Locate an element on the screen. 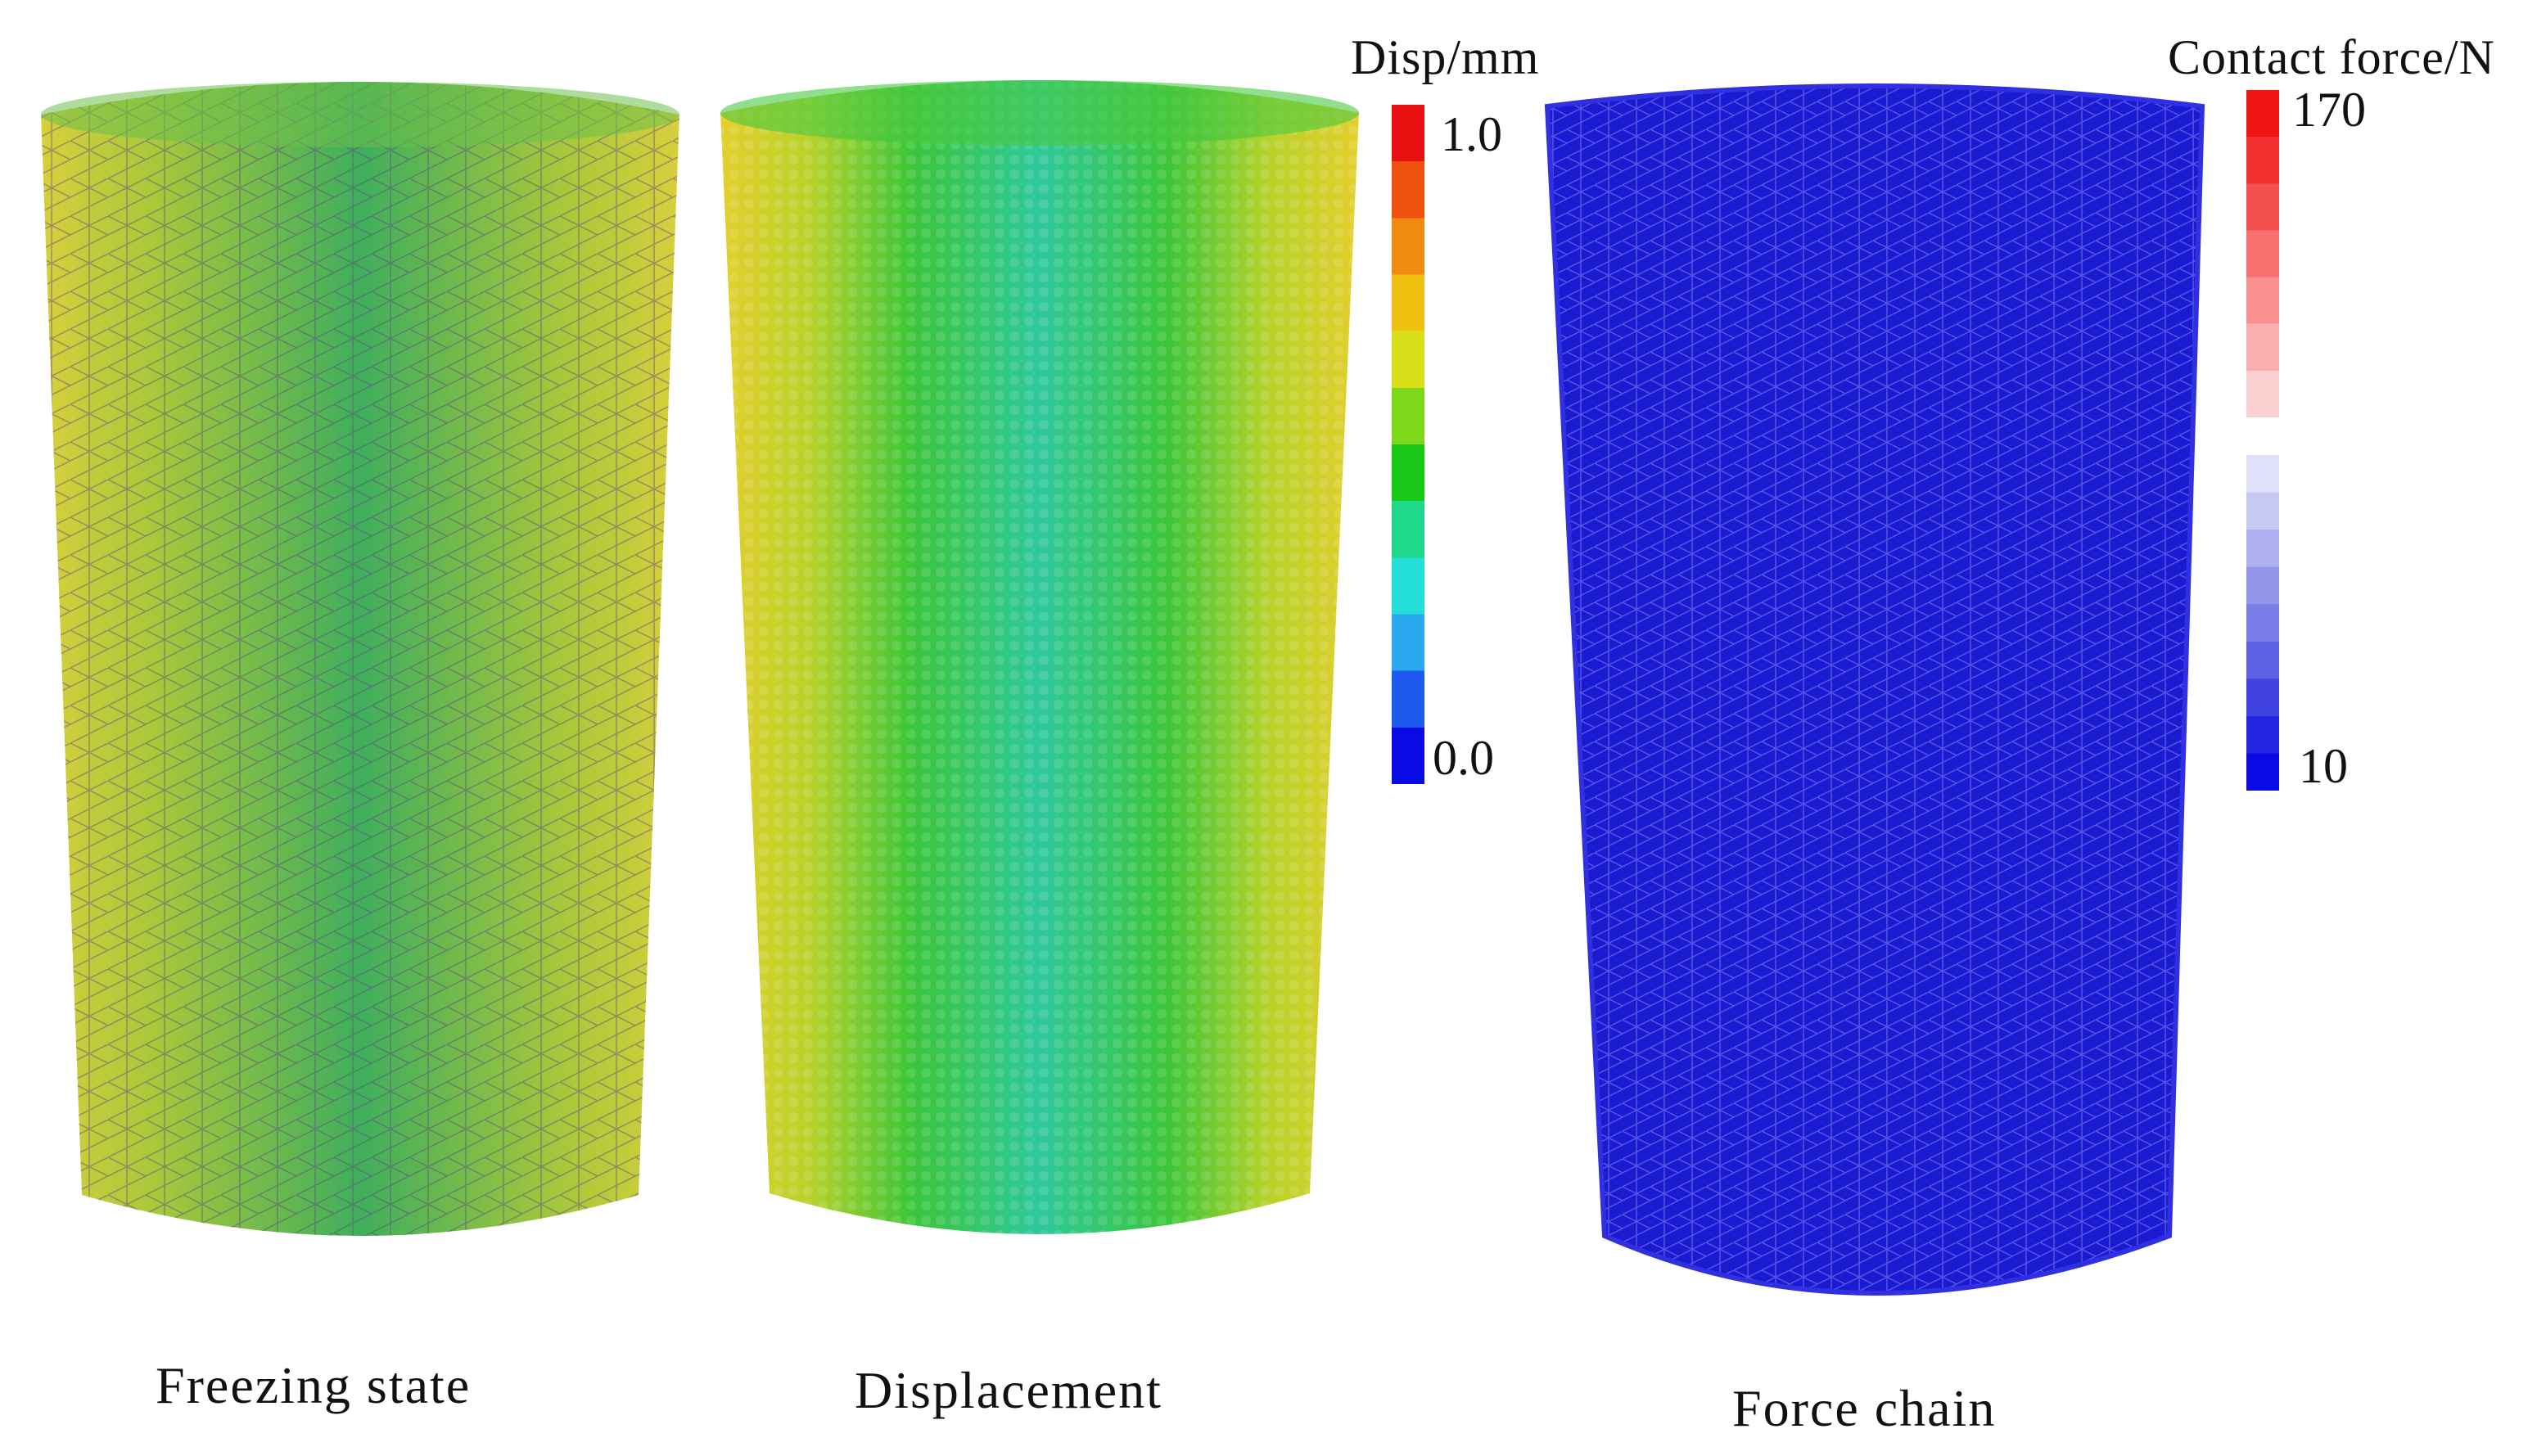  caption-force-chain: Force chain is located at coordinates (1864, 1408).